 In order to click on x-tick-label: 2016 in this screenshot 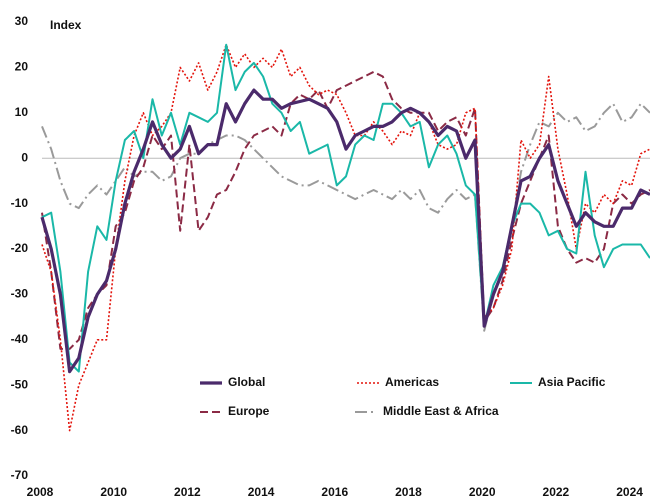, I will do `click(334, 492)`.